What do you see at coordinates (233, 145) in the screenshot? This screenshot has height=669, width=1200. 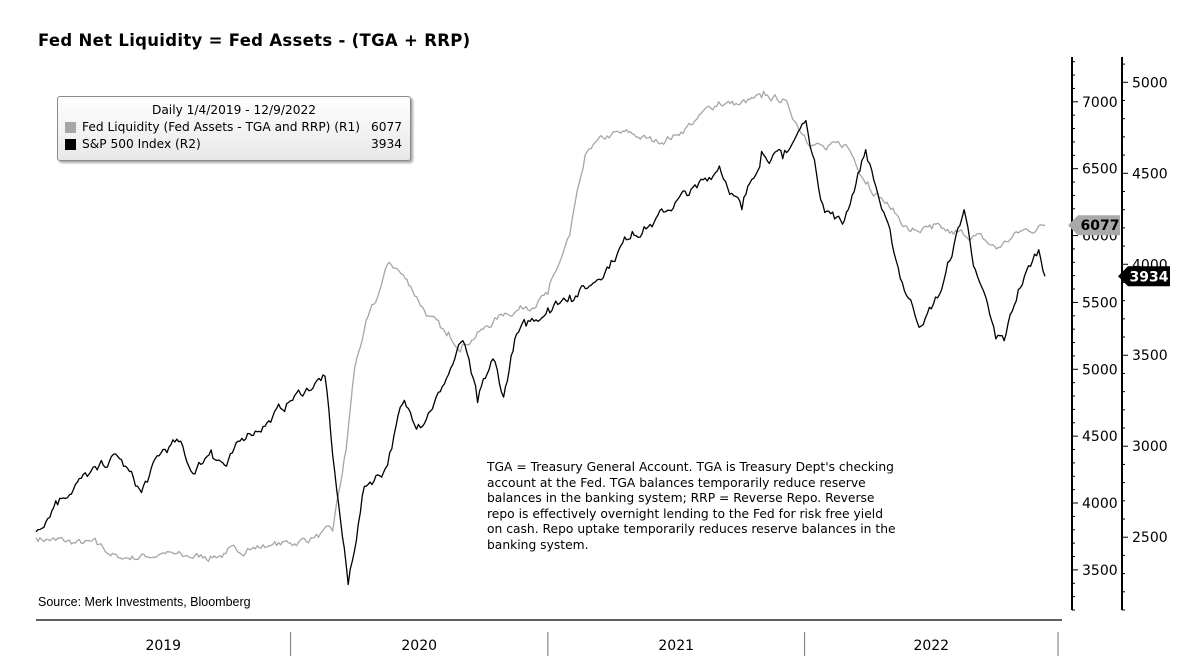 I see `legend-item-sp500: S&P 500 Index (R2) 3934` at bounding box center [233, 145].